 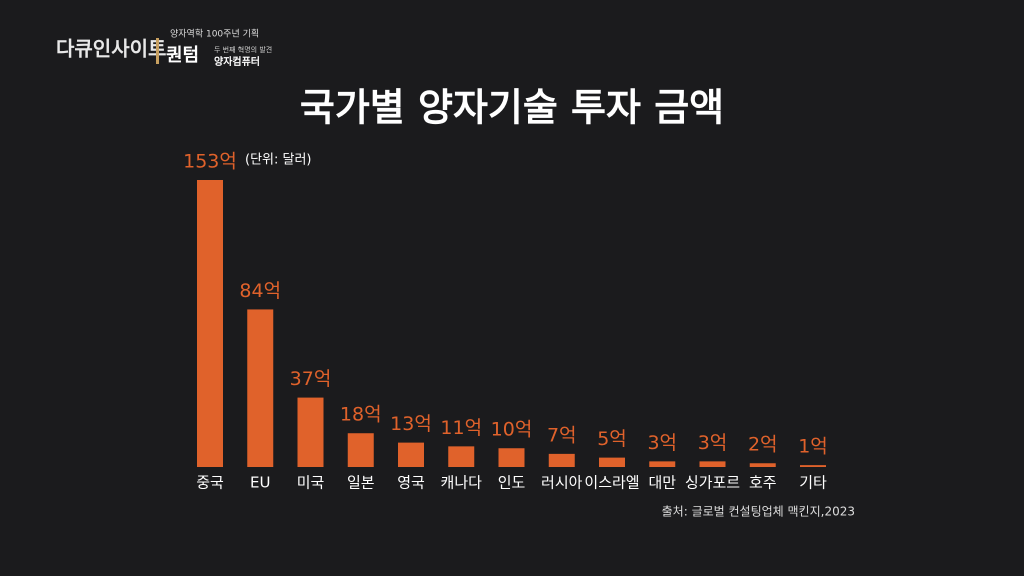 What do you see at coordinates (712, 483) in the screenshot?
I see `x-tick-label: 싱가포르` at bounding box center [712, 483].